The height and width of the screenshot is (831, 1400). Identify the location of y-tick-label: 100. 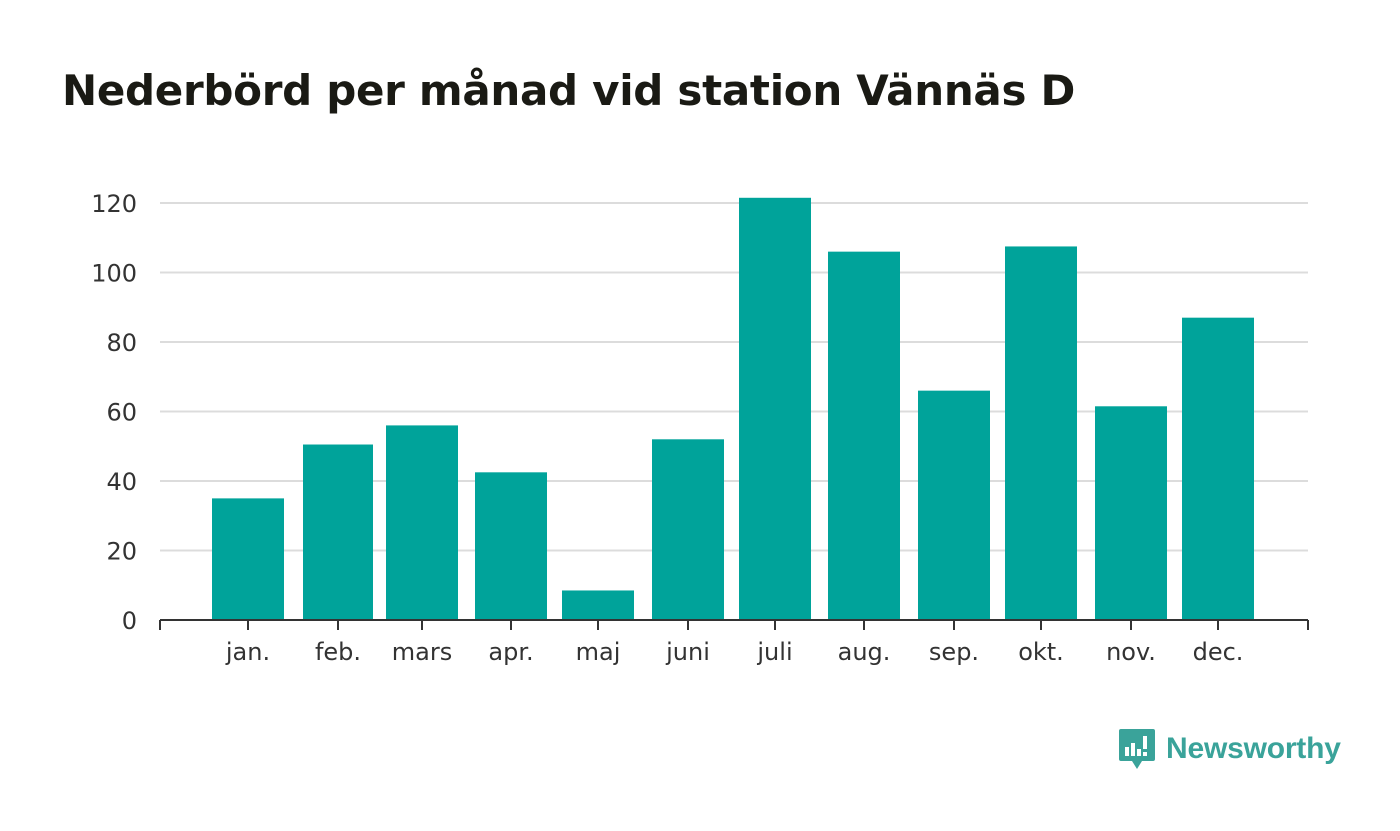
(114, 274).